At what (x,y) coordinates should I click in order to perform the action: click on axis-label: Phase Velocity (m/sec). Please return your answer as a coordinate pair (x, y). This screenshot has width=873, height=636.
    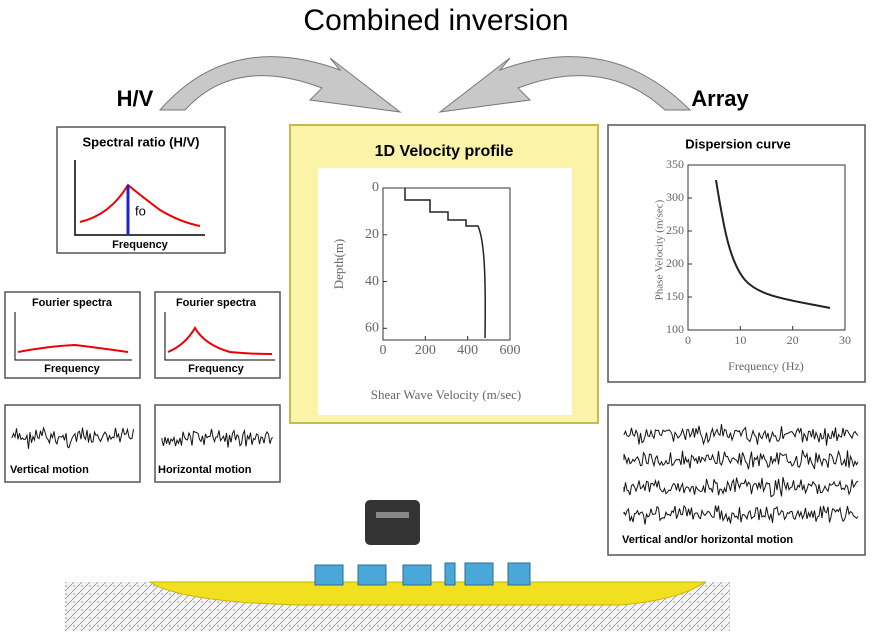
    Looking at the image, I should click on (660, 249).